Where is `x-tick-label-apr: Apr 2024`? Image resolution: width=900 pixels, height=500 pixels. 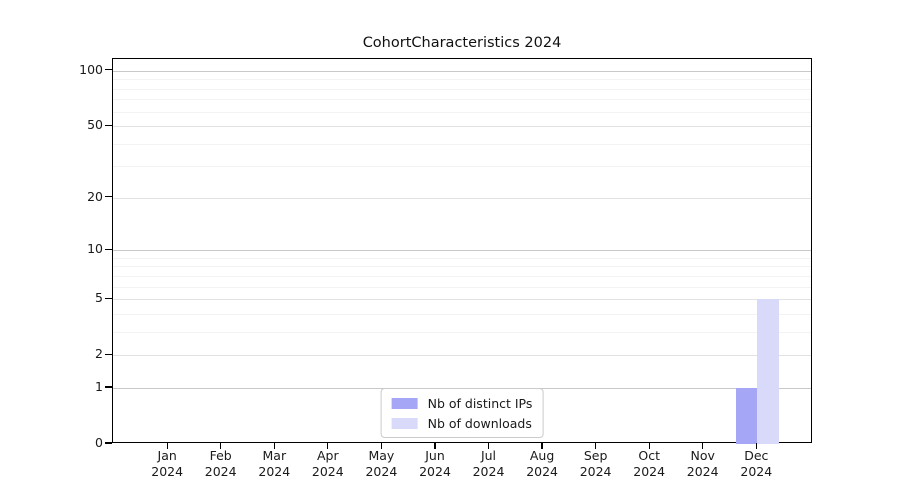 x-tick-label-apr: Apr 2024 is located at coordinates (328, 463).